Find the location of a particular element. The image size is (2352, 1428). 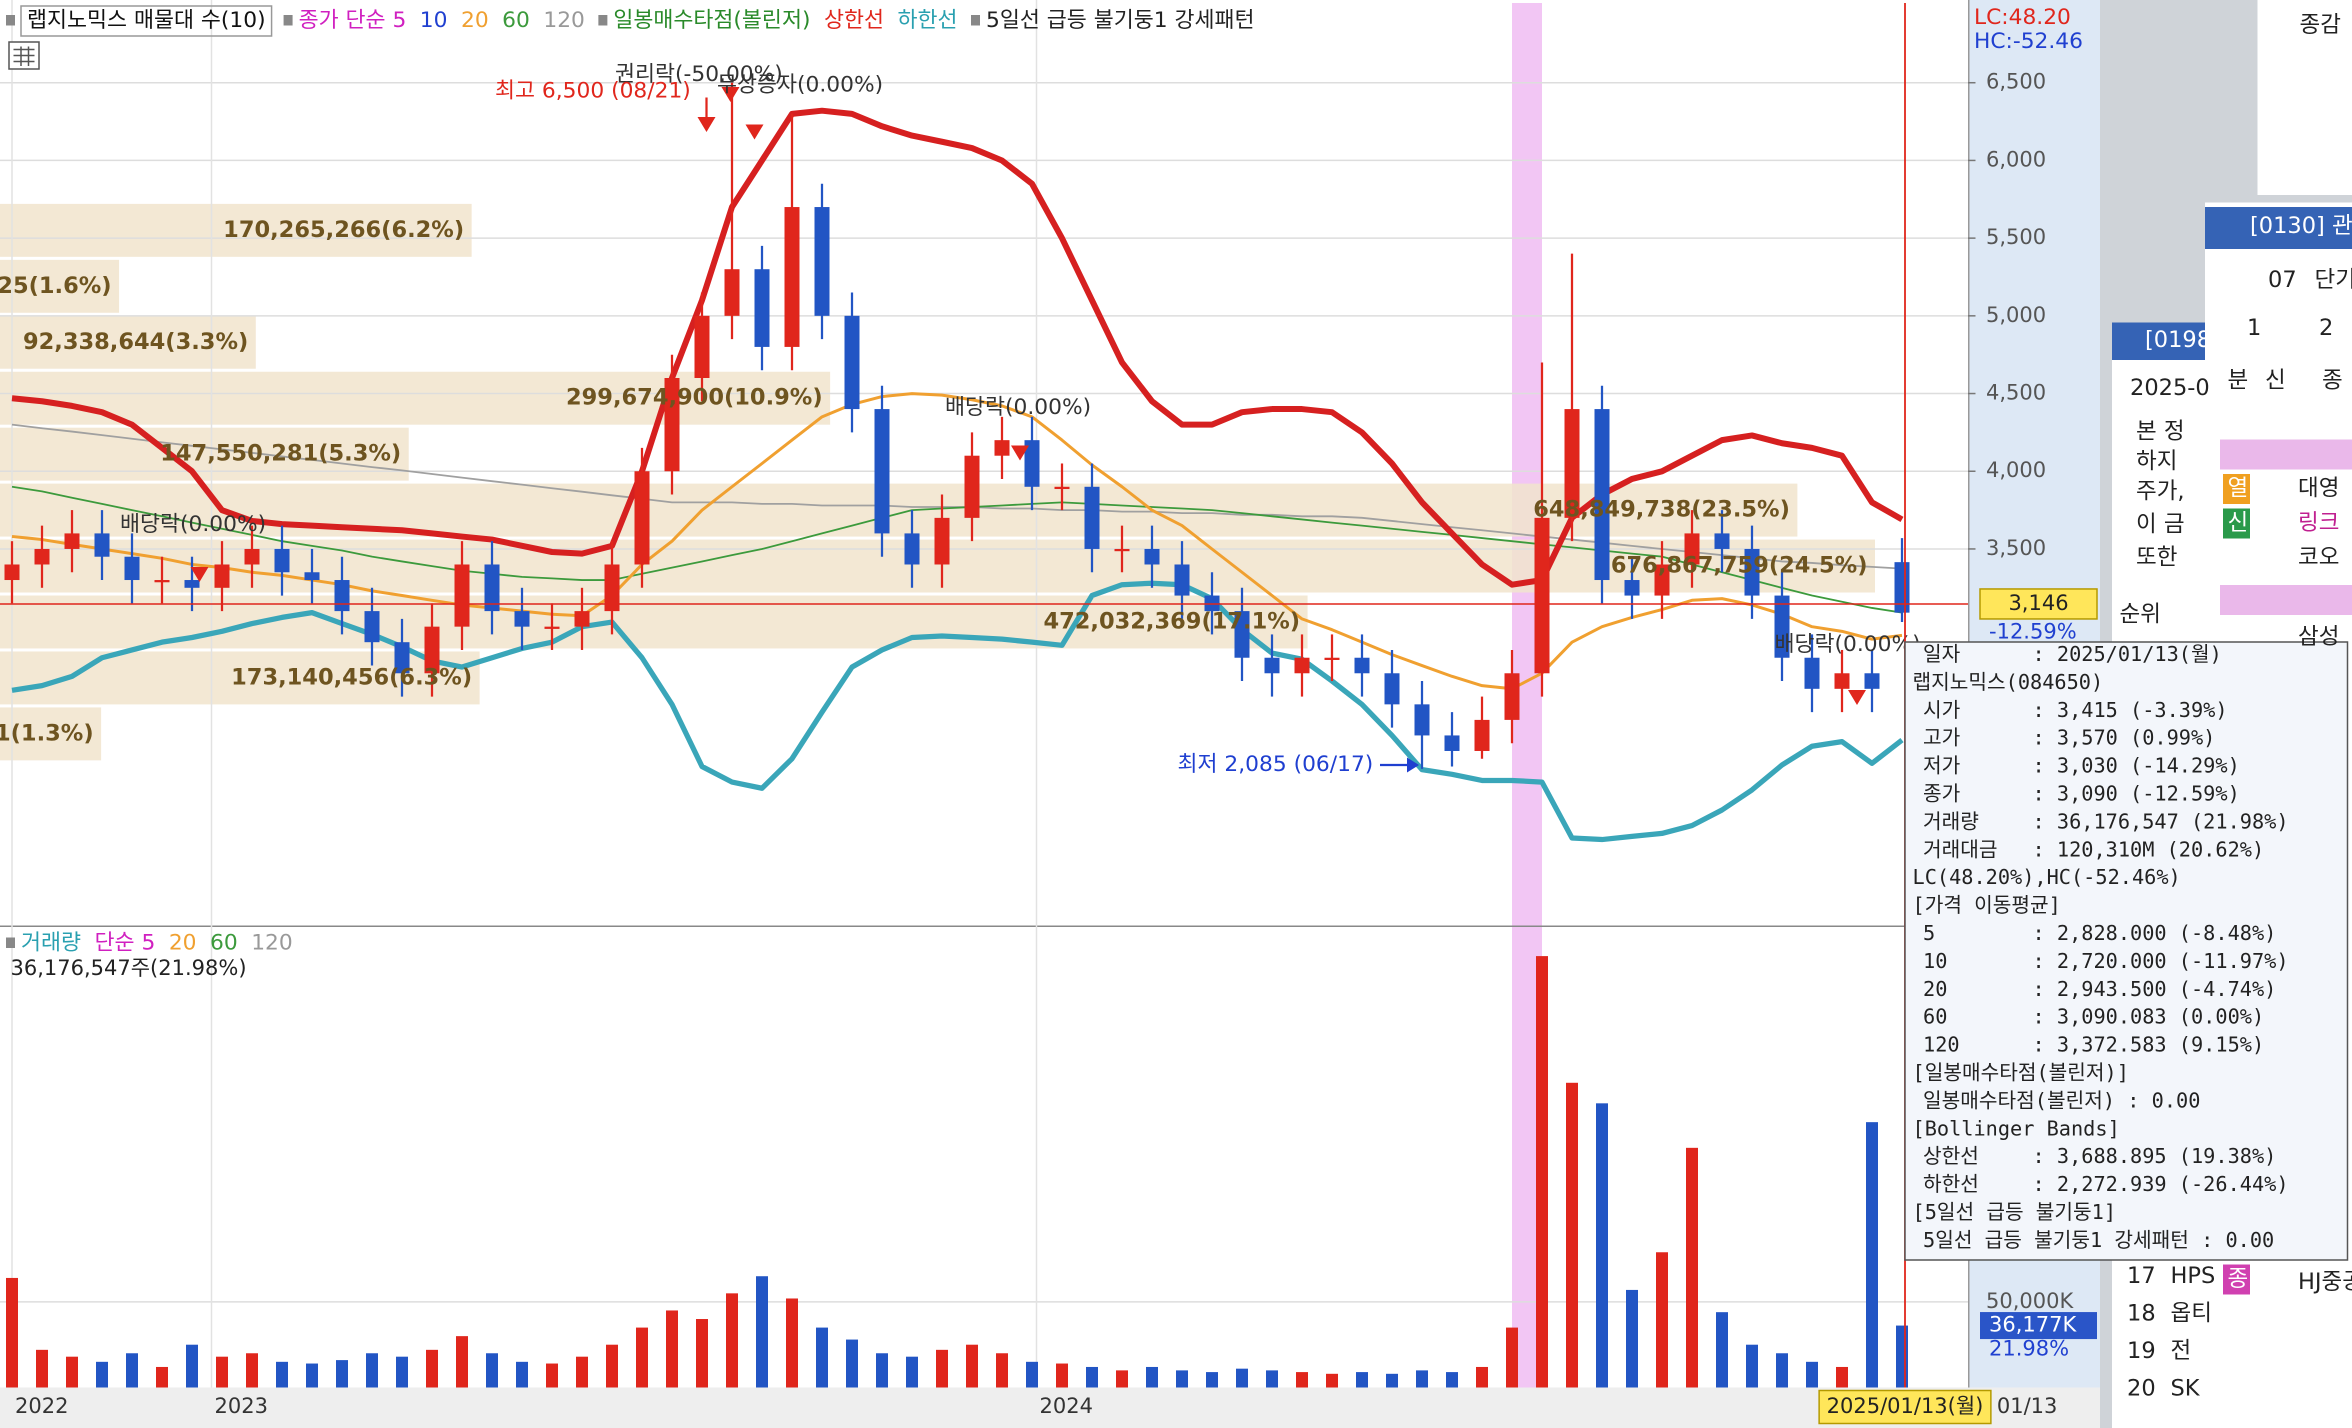

side-panel-text: 하지 is located at coordinates (2156, 462).